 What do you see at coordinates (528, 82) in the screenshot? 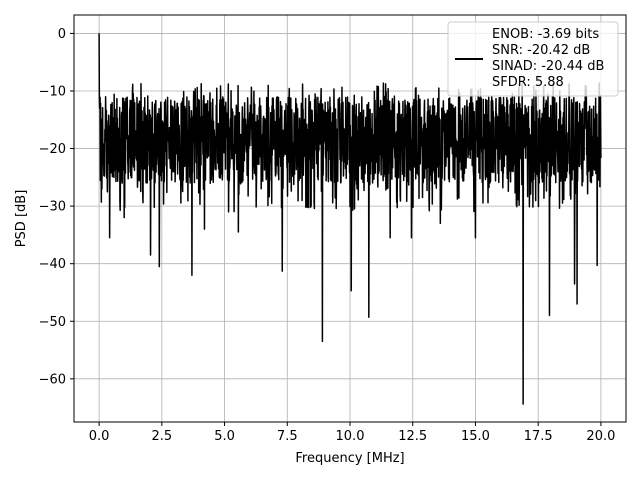
I see `legend-text-line: SFDR: 5.88` at bounding box center [528, 82].